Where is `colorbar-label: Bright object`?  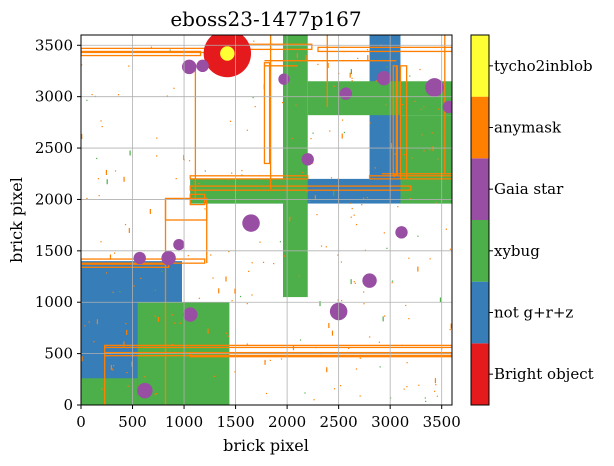
colorbar-label: Bright object is located at coordinates (544, 374).